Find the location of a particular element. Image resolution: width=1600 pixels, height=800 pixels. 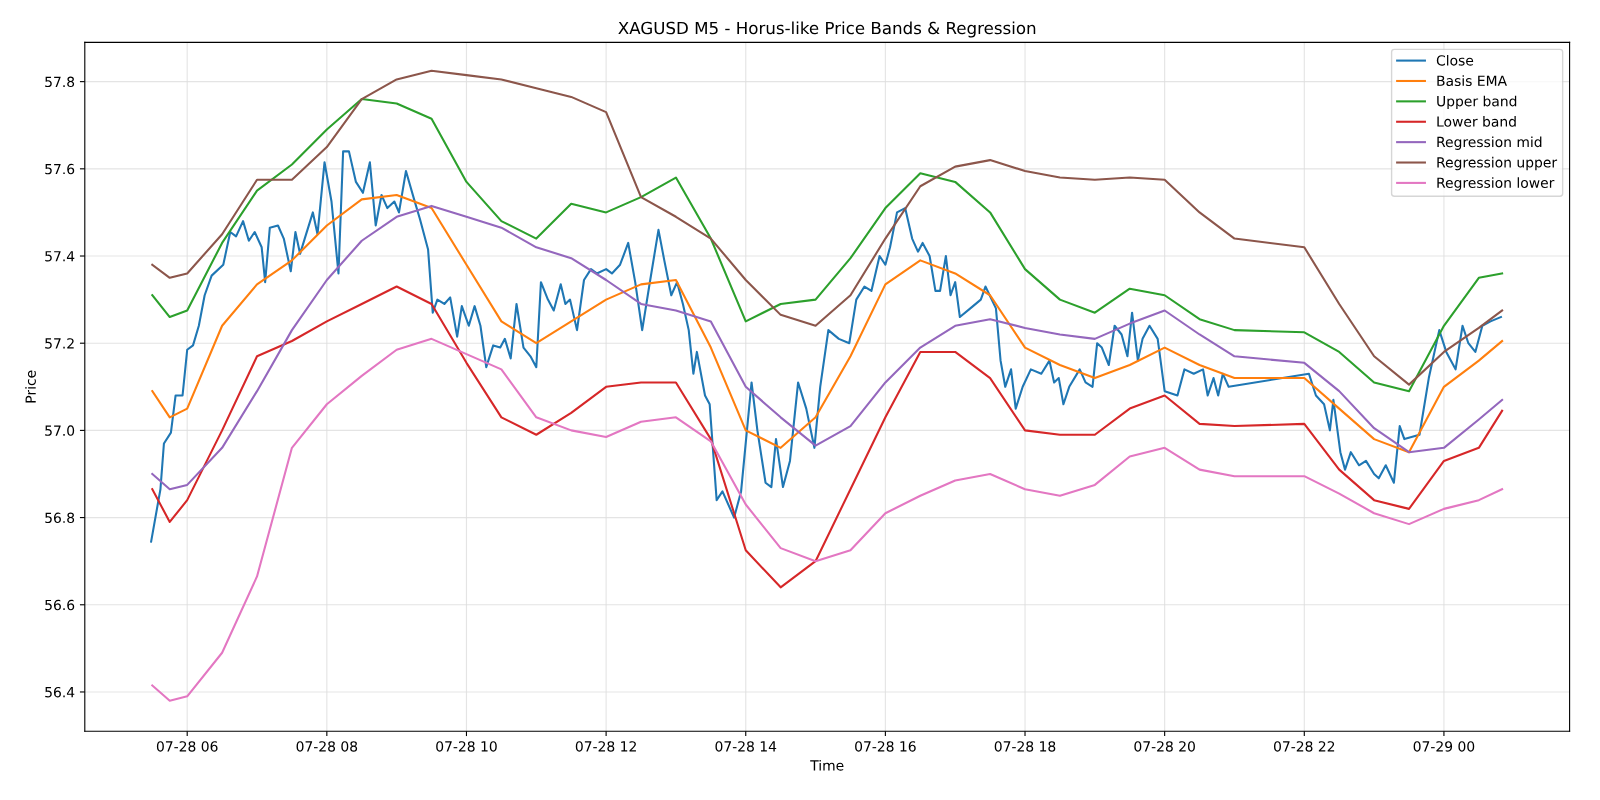

x-tick-label: 07-28 08 is located at coordinates (327, 746).